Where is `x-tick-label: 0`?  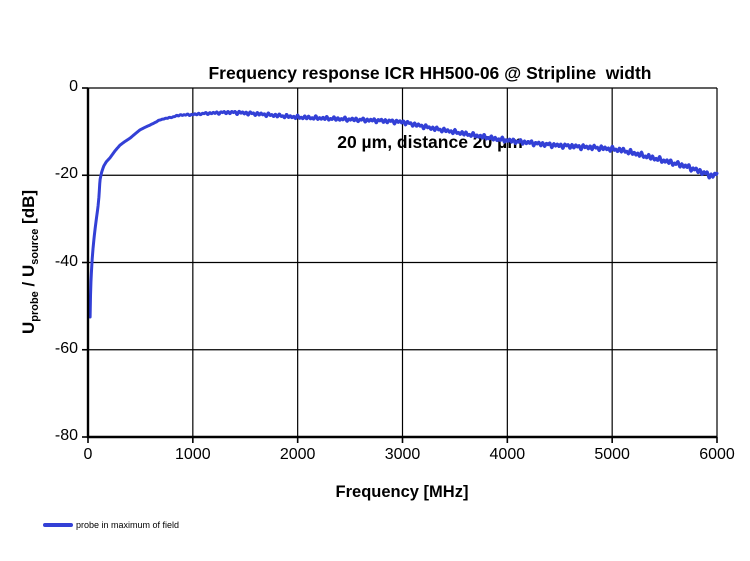
x-tick-label: 0 is located at coordinates (88, 454).